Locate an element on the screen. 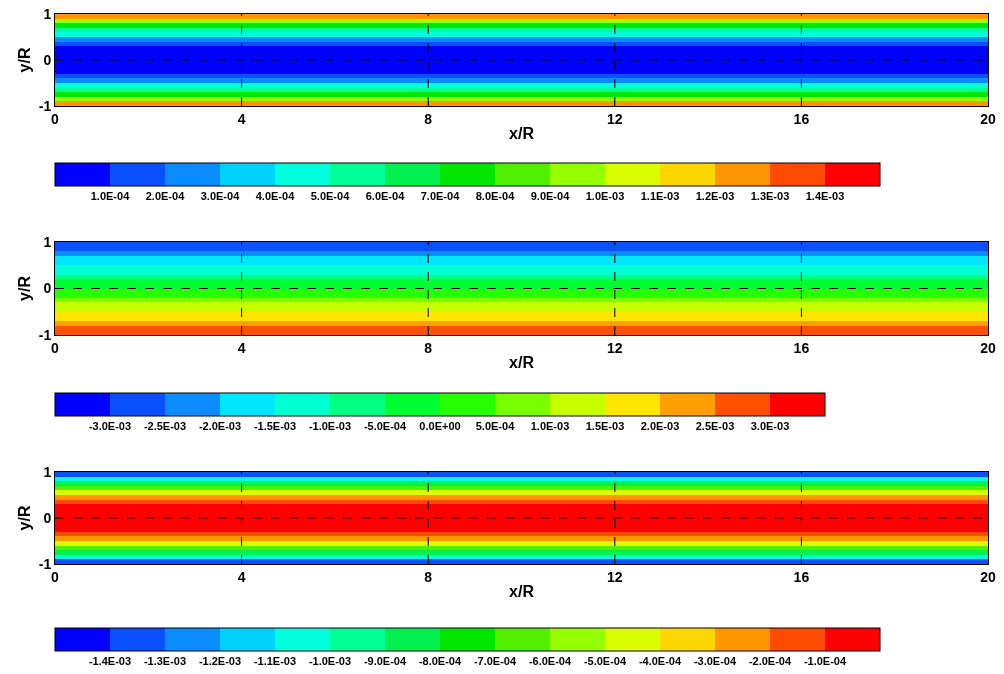 This screenshot has height=674, width=1004. color-bar-label: 1.1E-03 is located at coordinates (660, 196).